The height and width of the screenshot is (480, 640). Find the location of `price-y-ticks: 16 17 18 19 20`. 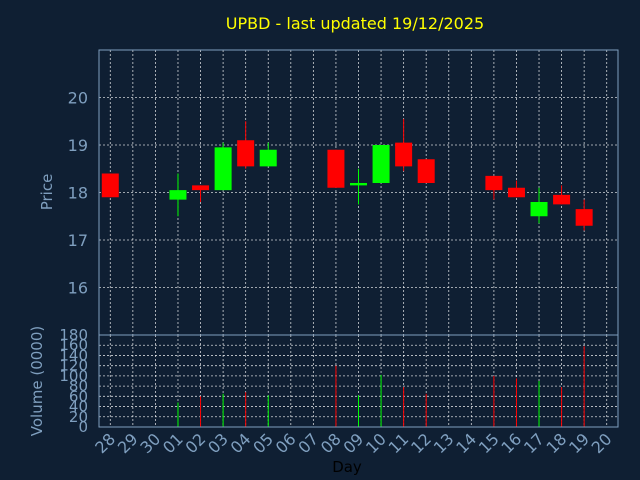

price-y-ticks: 16 17 18 19 20 is located at coordinates (78, 193).